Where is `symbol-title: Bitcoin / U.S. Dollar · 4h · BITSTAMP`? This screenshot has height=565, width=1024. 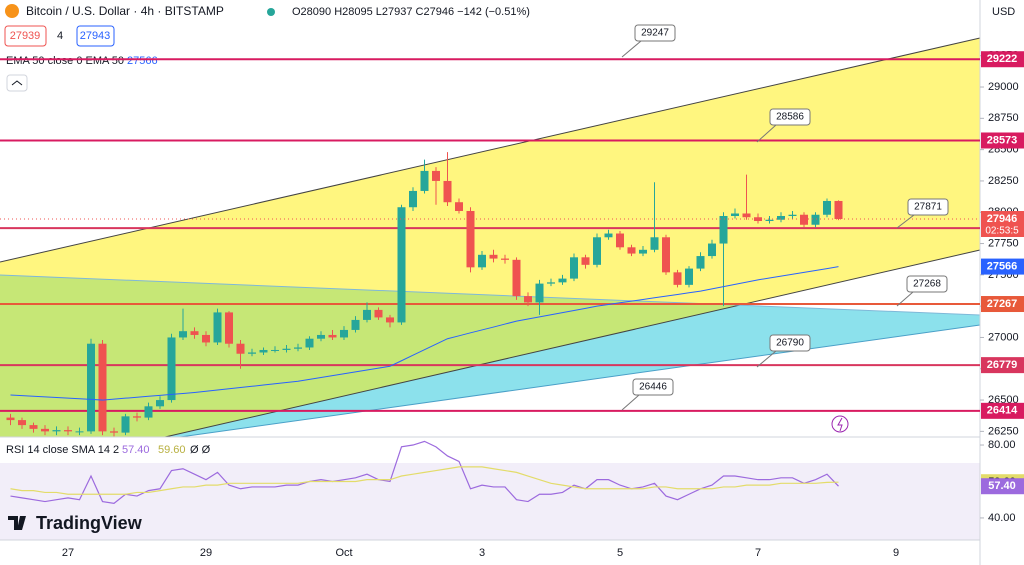 symbol-title: Bitcoin / U.S. Dollar · 4h · BITSTAMP is located at coordinates (125, 11).